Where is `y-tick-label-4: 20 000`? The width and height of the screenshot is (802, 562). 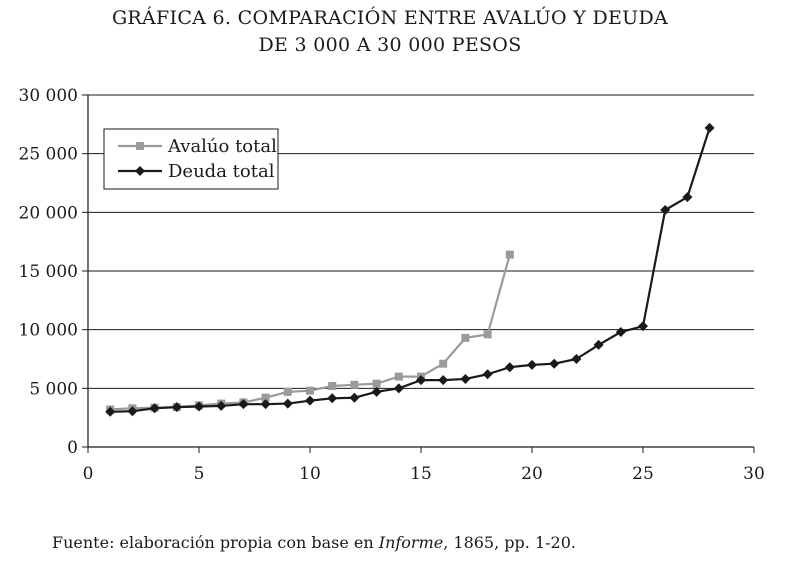
y-tick-label-4: 20 000 is located at coordinates (48, 213).